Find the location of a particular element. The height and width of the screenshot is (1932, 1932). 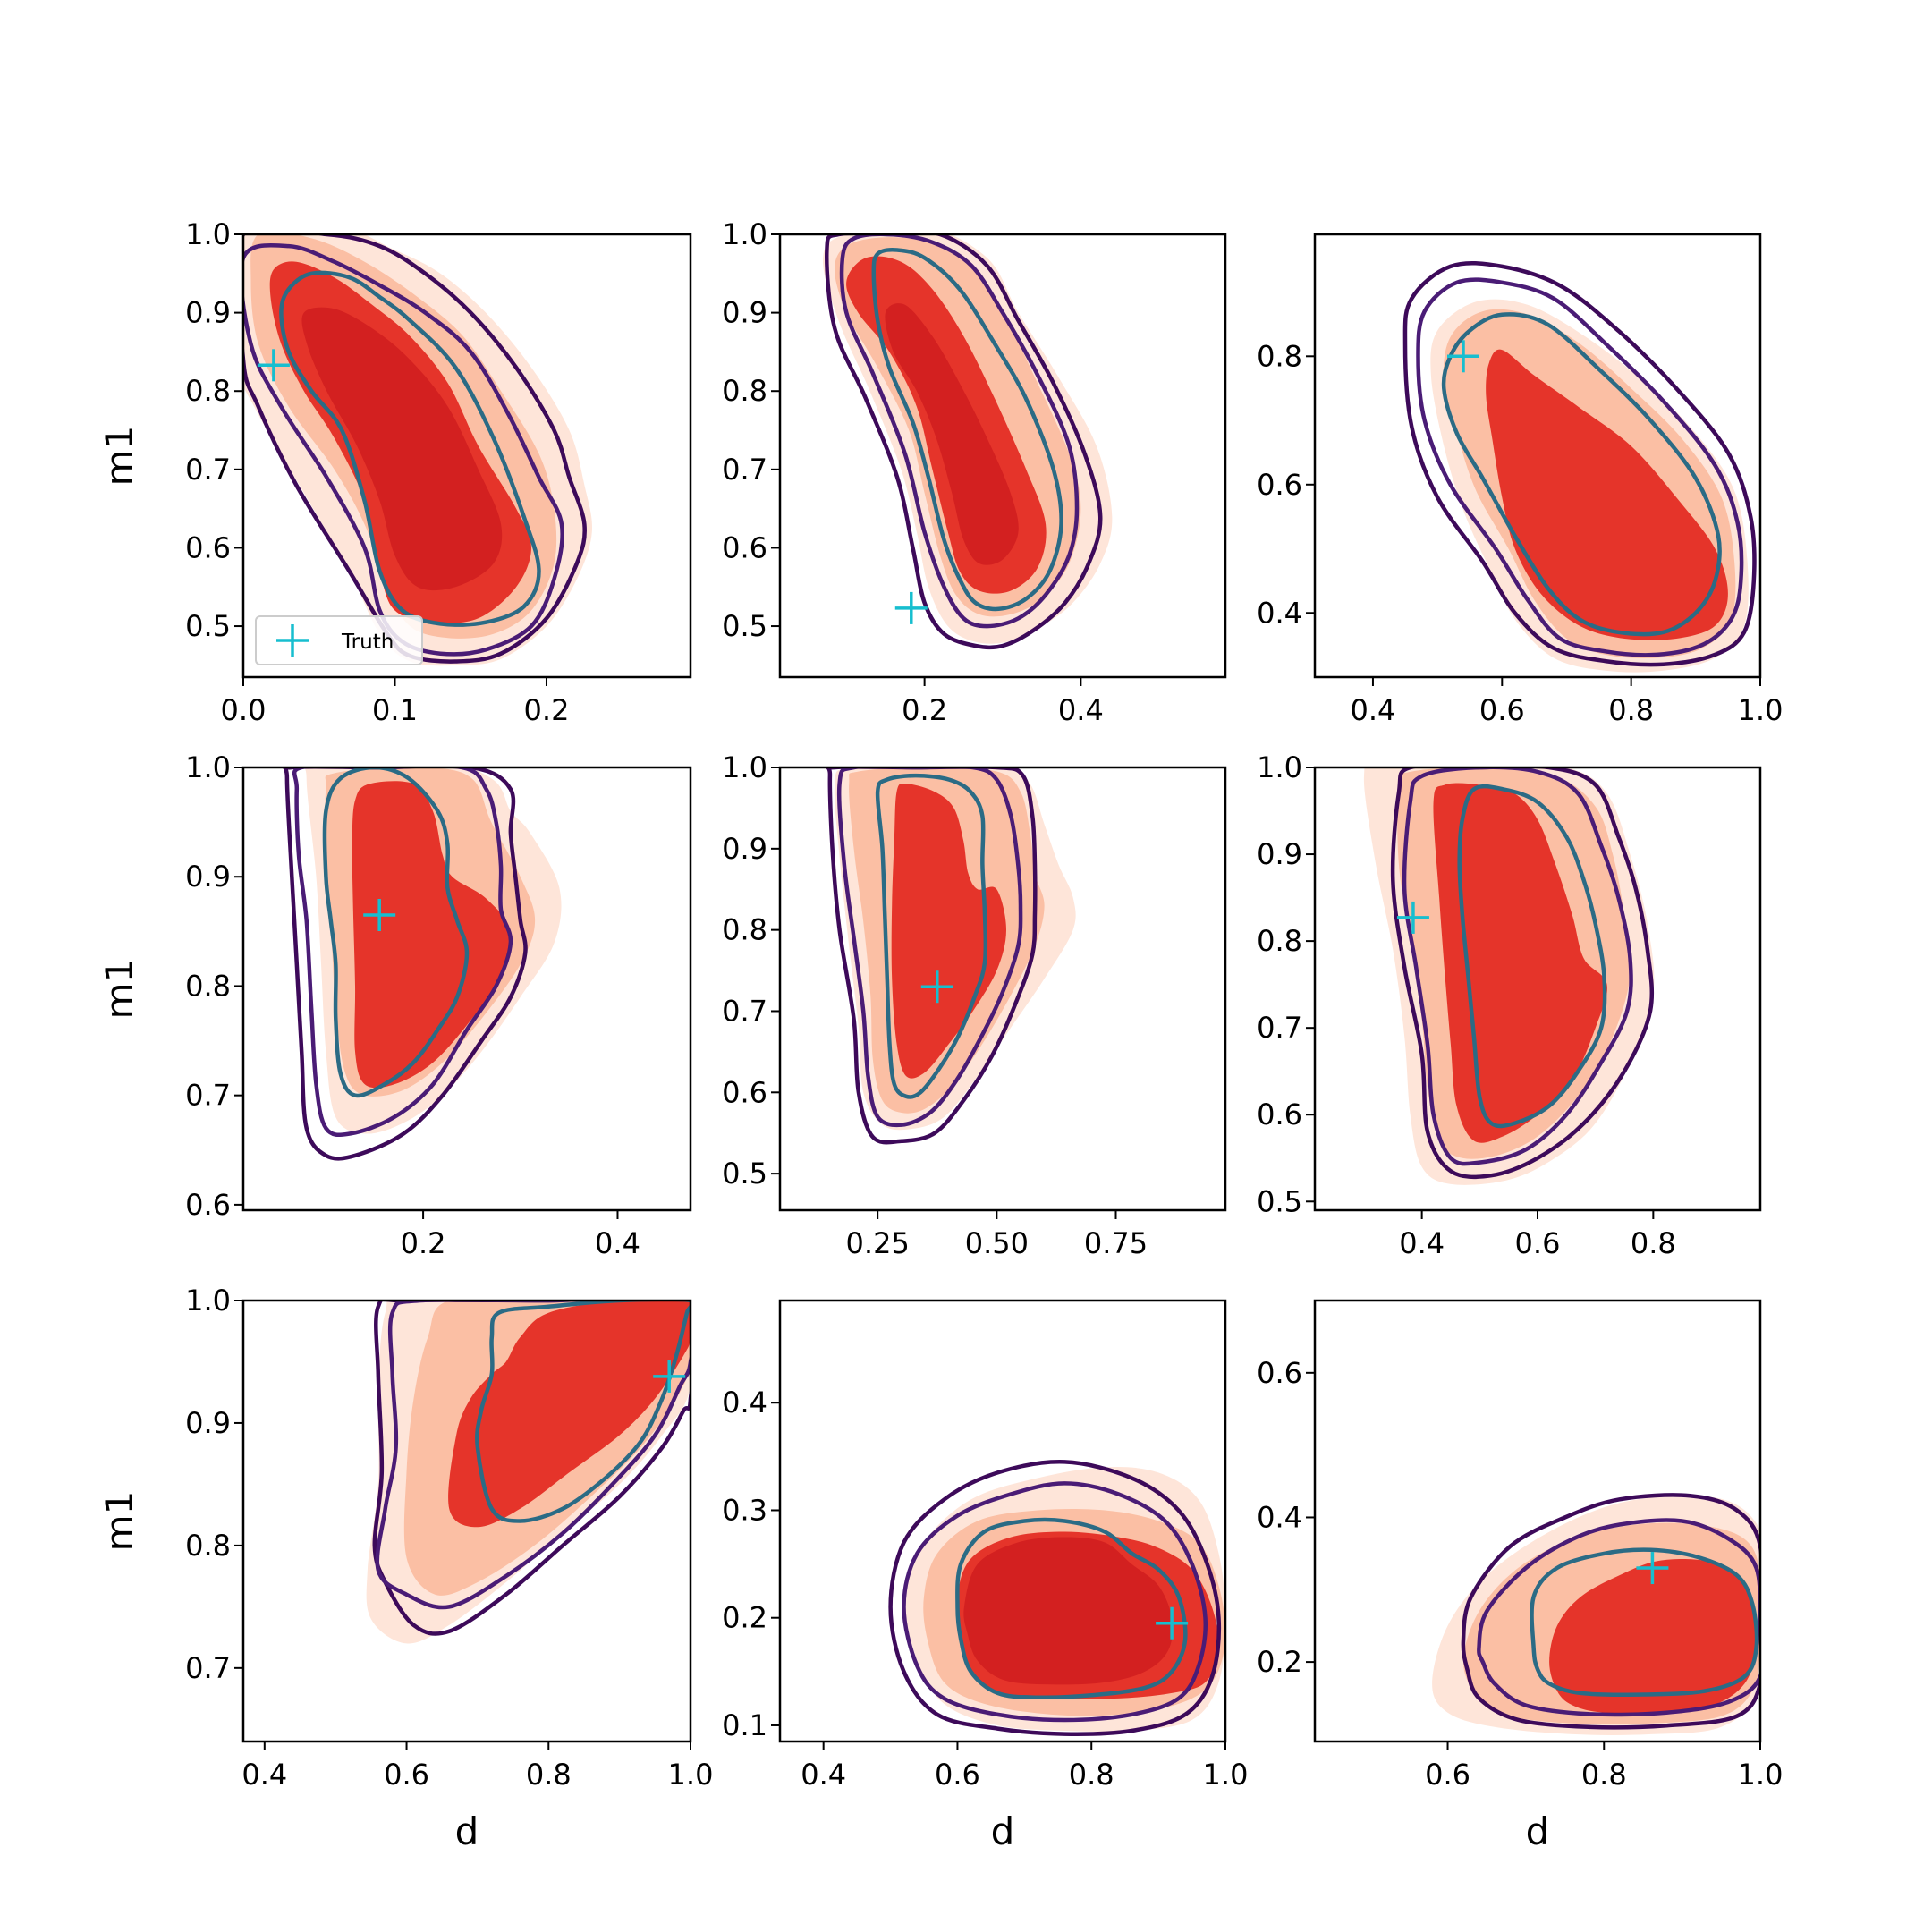

panel-7: 0.4 0.6 0.8 1.0 0.7 0.8 0.9 1.0 m1 d is located at coordinates (405, 1568).